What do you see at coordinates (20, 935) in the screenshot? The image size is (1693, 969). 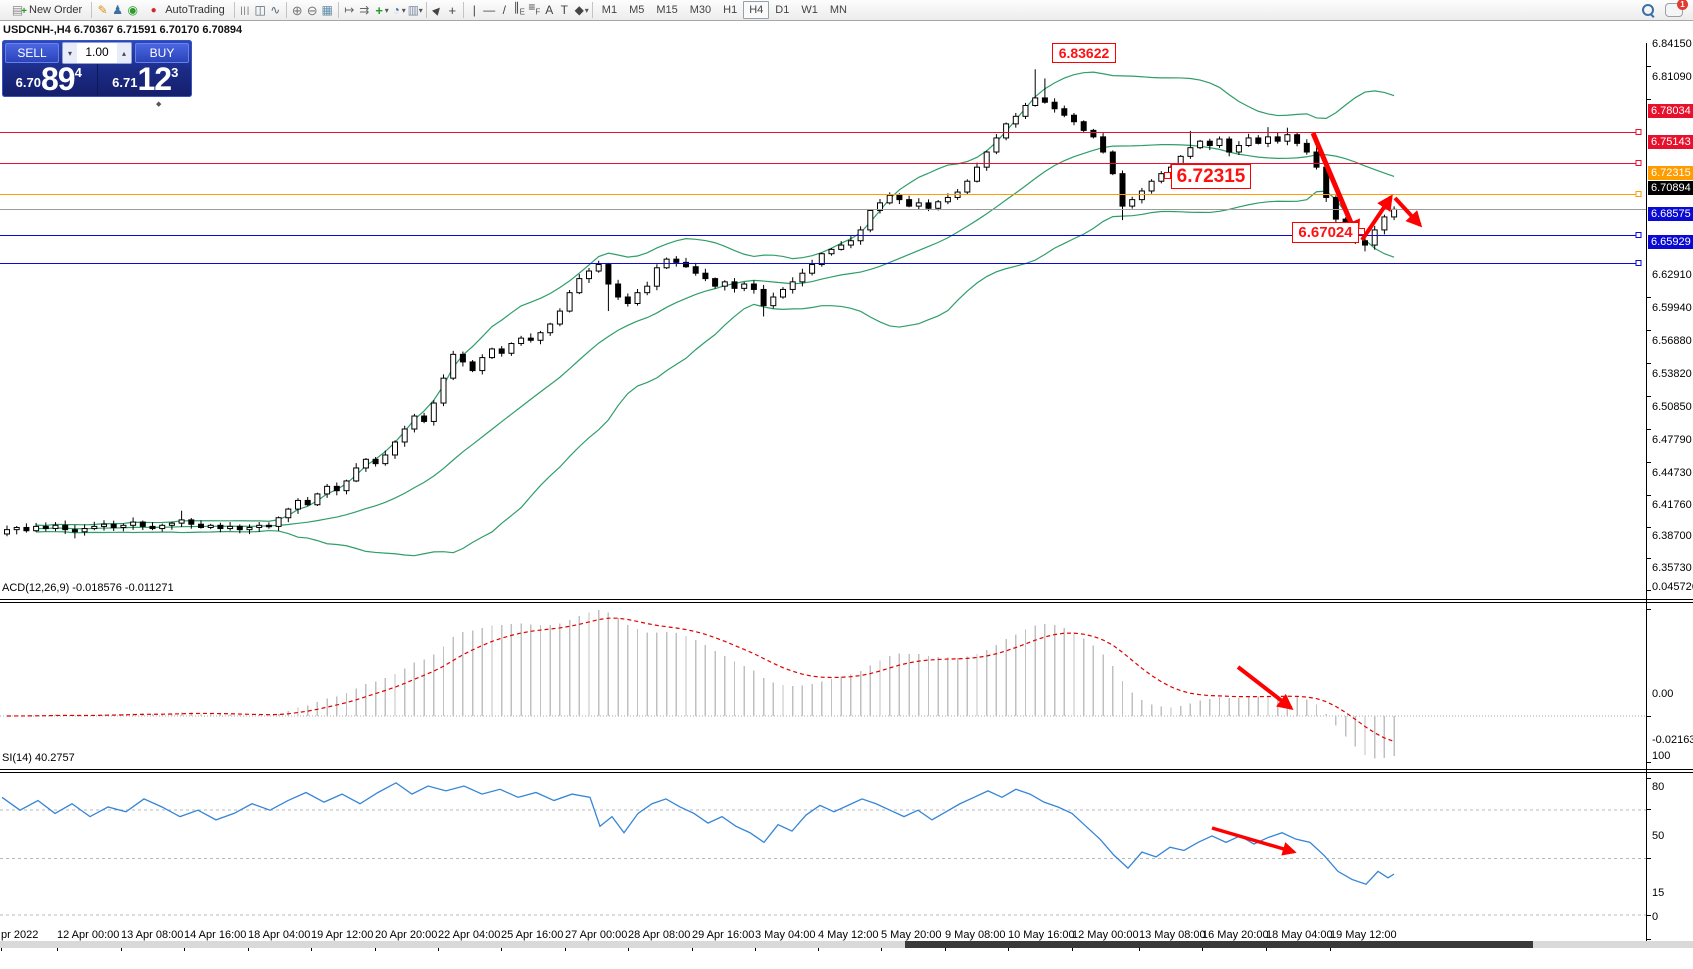 I see `time-axis-label: pr 2022` at bounding box center [20, 935].